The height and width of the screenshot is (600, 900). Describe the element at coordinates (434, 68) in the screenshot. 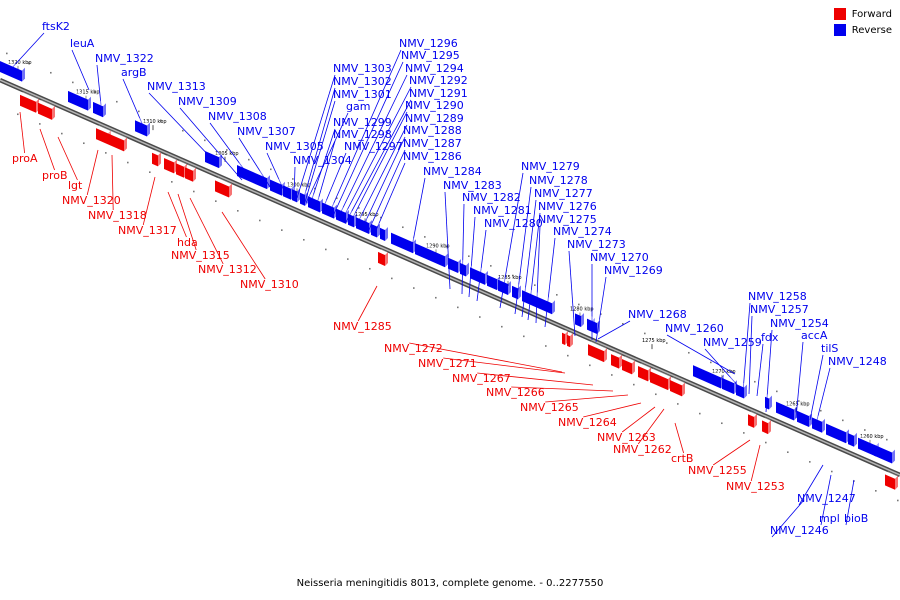

I see `reverse-gene-label: NMV_1294` at that location.